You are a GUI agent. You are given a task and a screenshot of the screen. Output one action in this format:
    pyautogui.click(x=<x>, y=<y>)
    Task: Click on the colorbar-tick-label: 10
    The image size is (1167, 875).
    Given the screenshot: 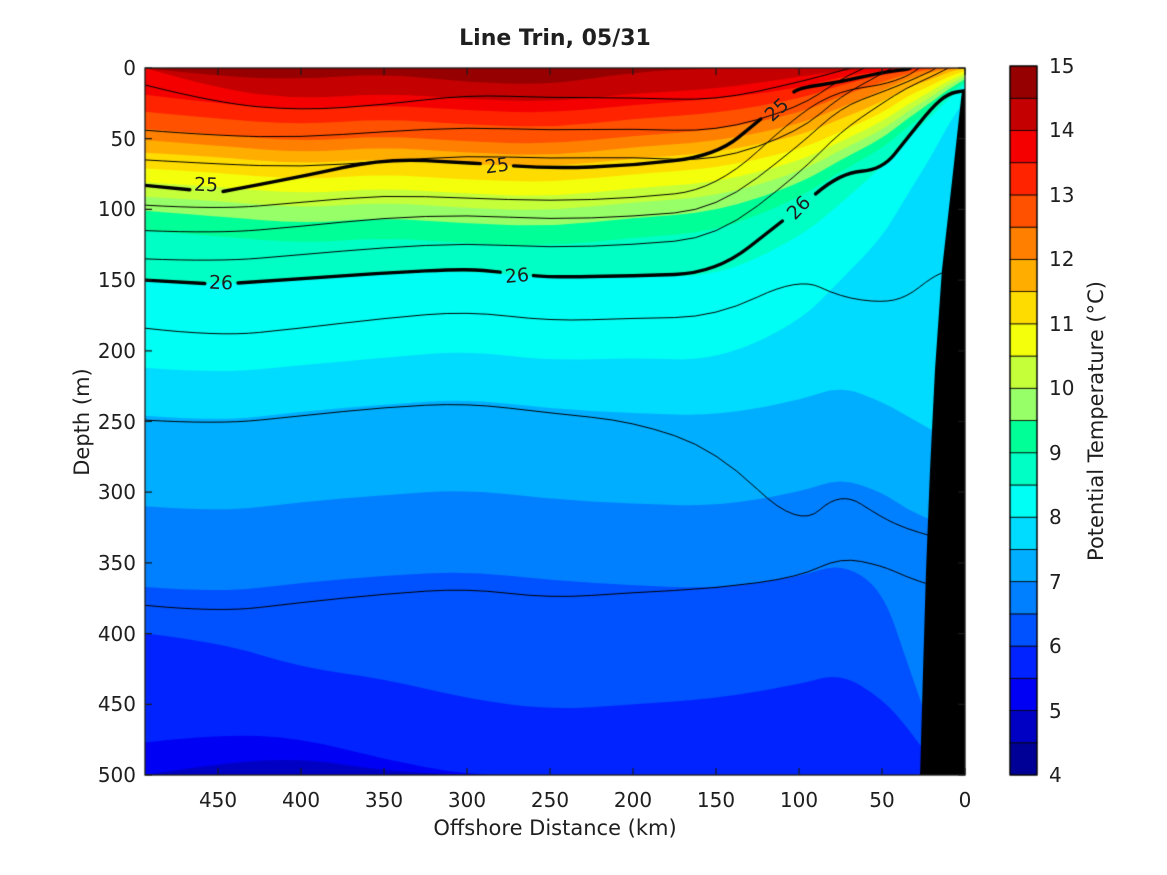 What is the action you would take?
    pyautogui.click(x=1062, y=388)
    